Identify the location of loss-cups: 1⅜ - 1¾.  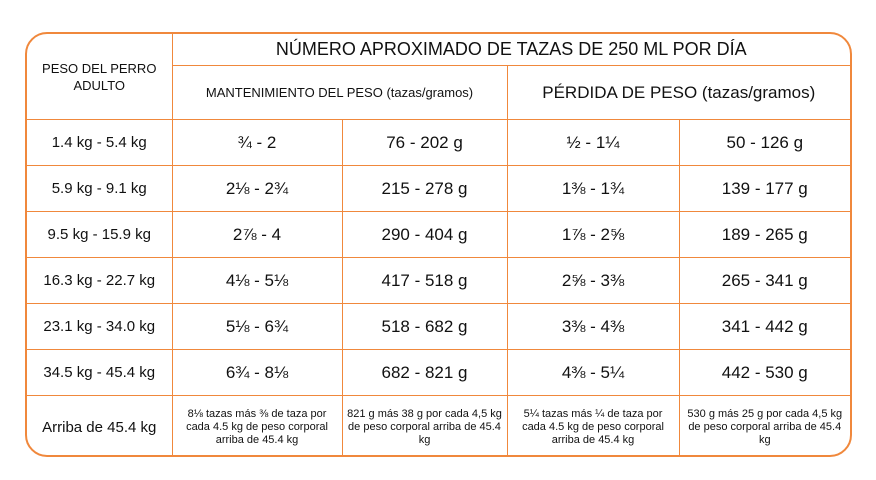
(593, 188).